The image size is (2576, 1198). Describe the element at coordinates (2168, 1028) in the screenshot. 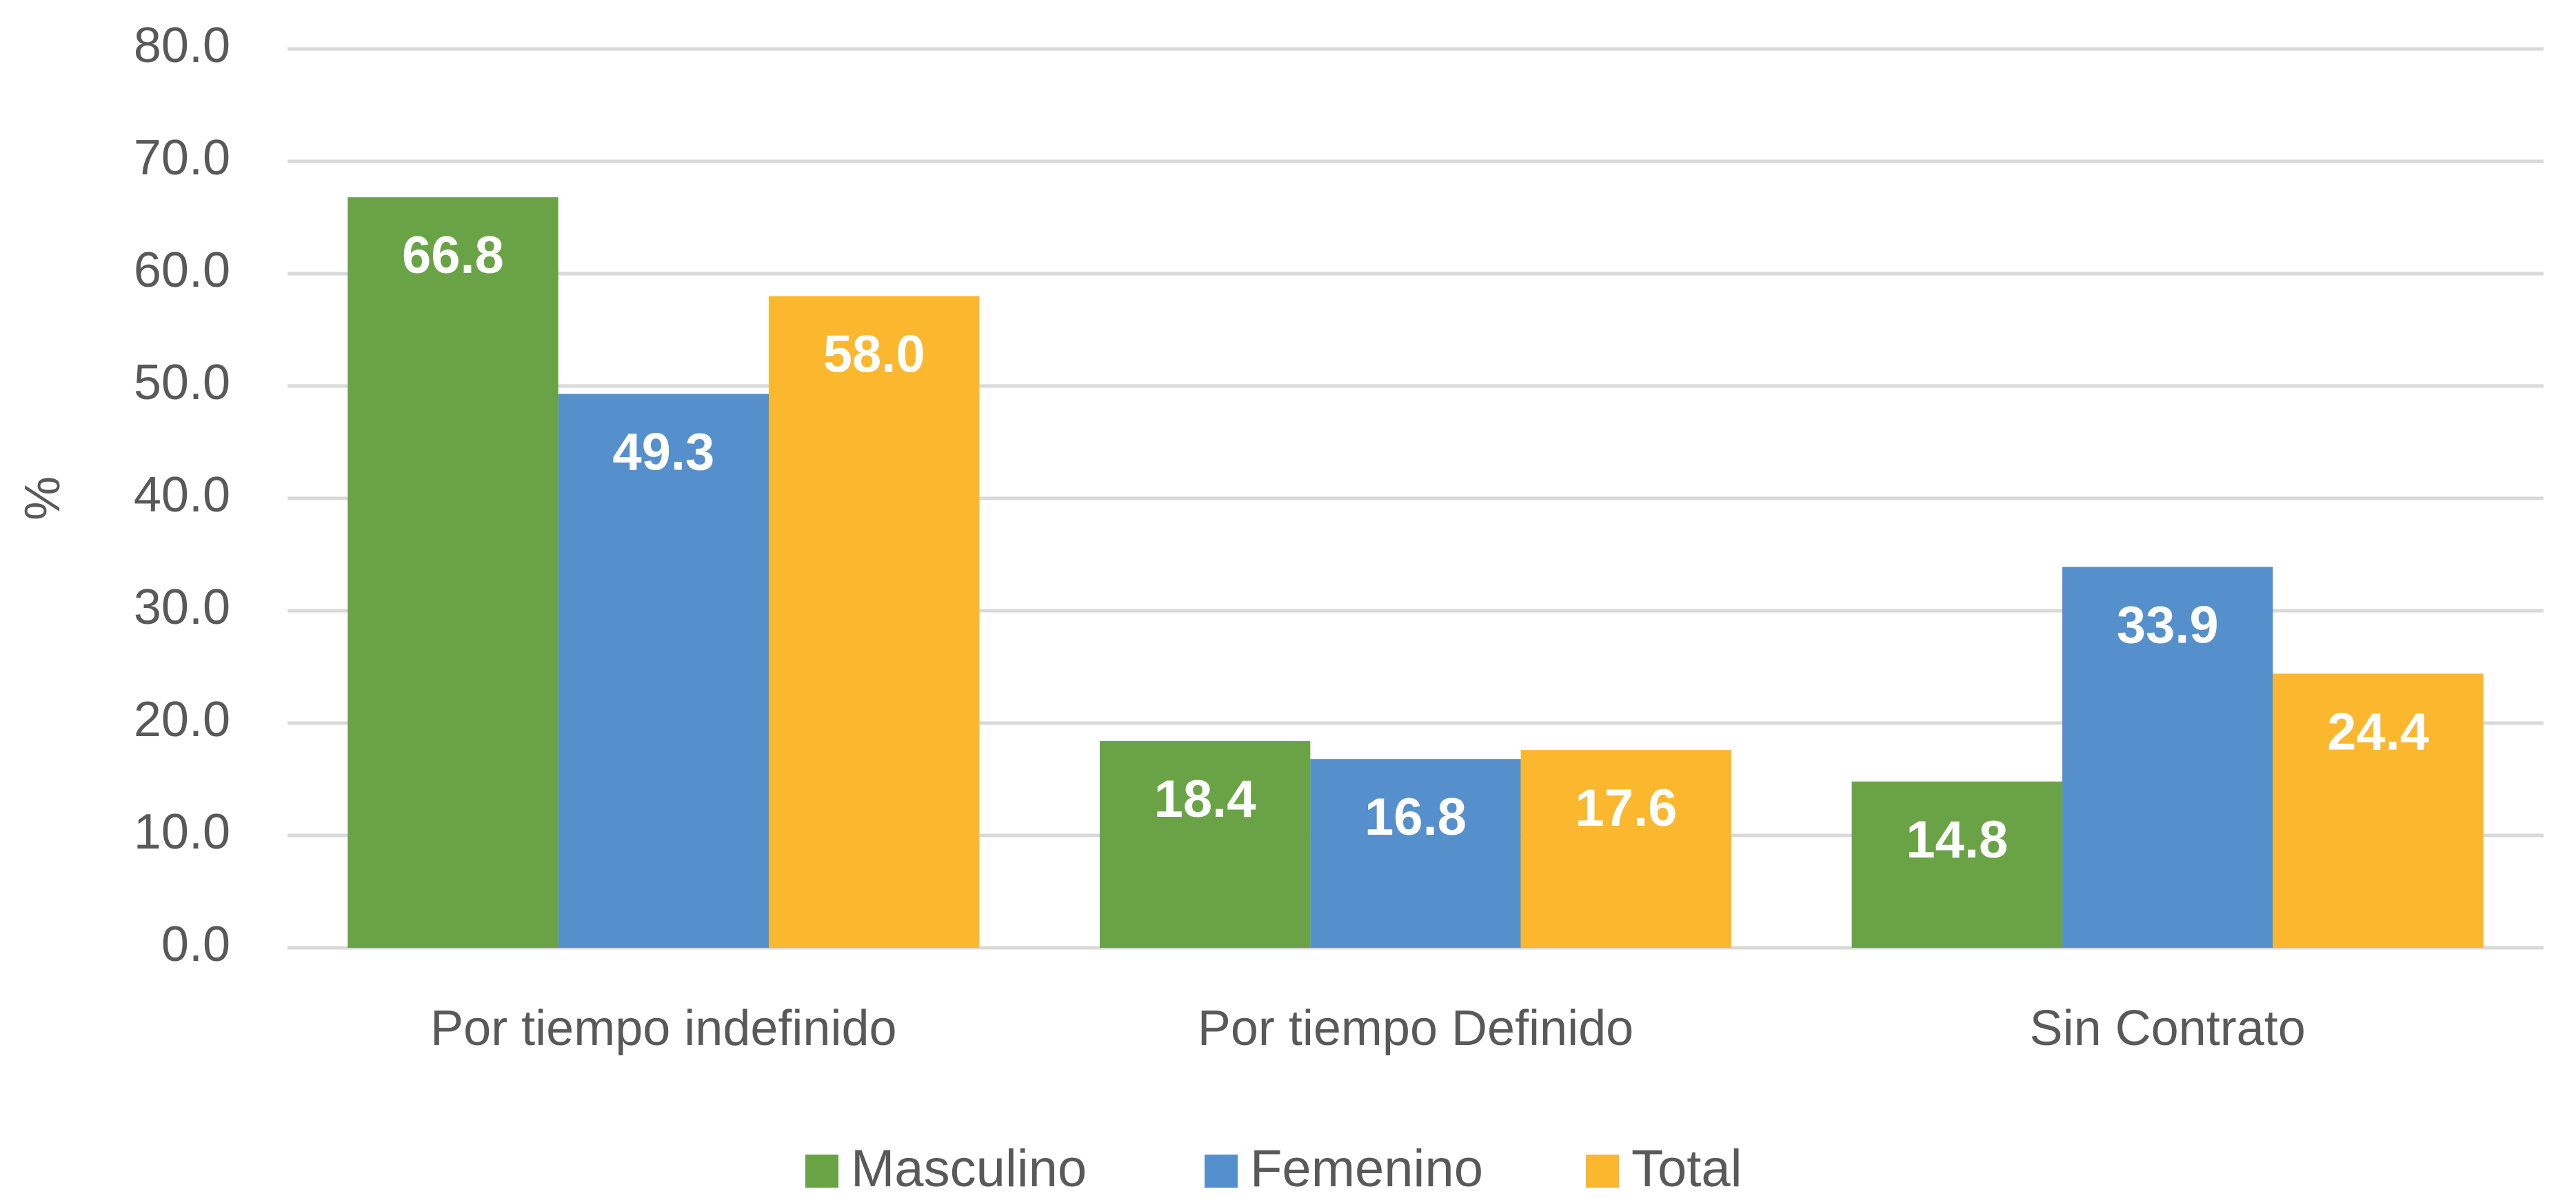

I see `x-tick-label: Sin Contrato` at that location.